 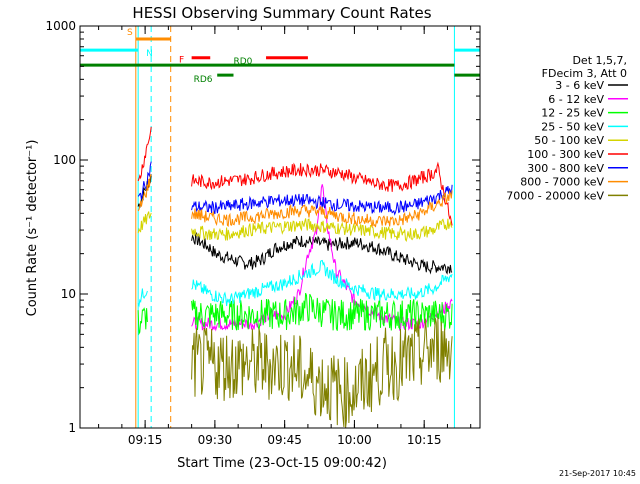 I want to click on legend-label-3: 25 - 50 keV, so click(x=572, y=126).